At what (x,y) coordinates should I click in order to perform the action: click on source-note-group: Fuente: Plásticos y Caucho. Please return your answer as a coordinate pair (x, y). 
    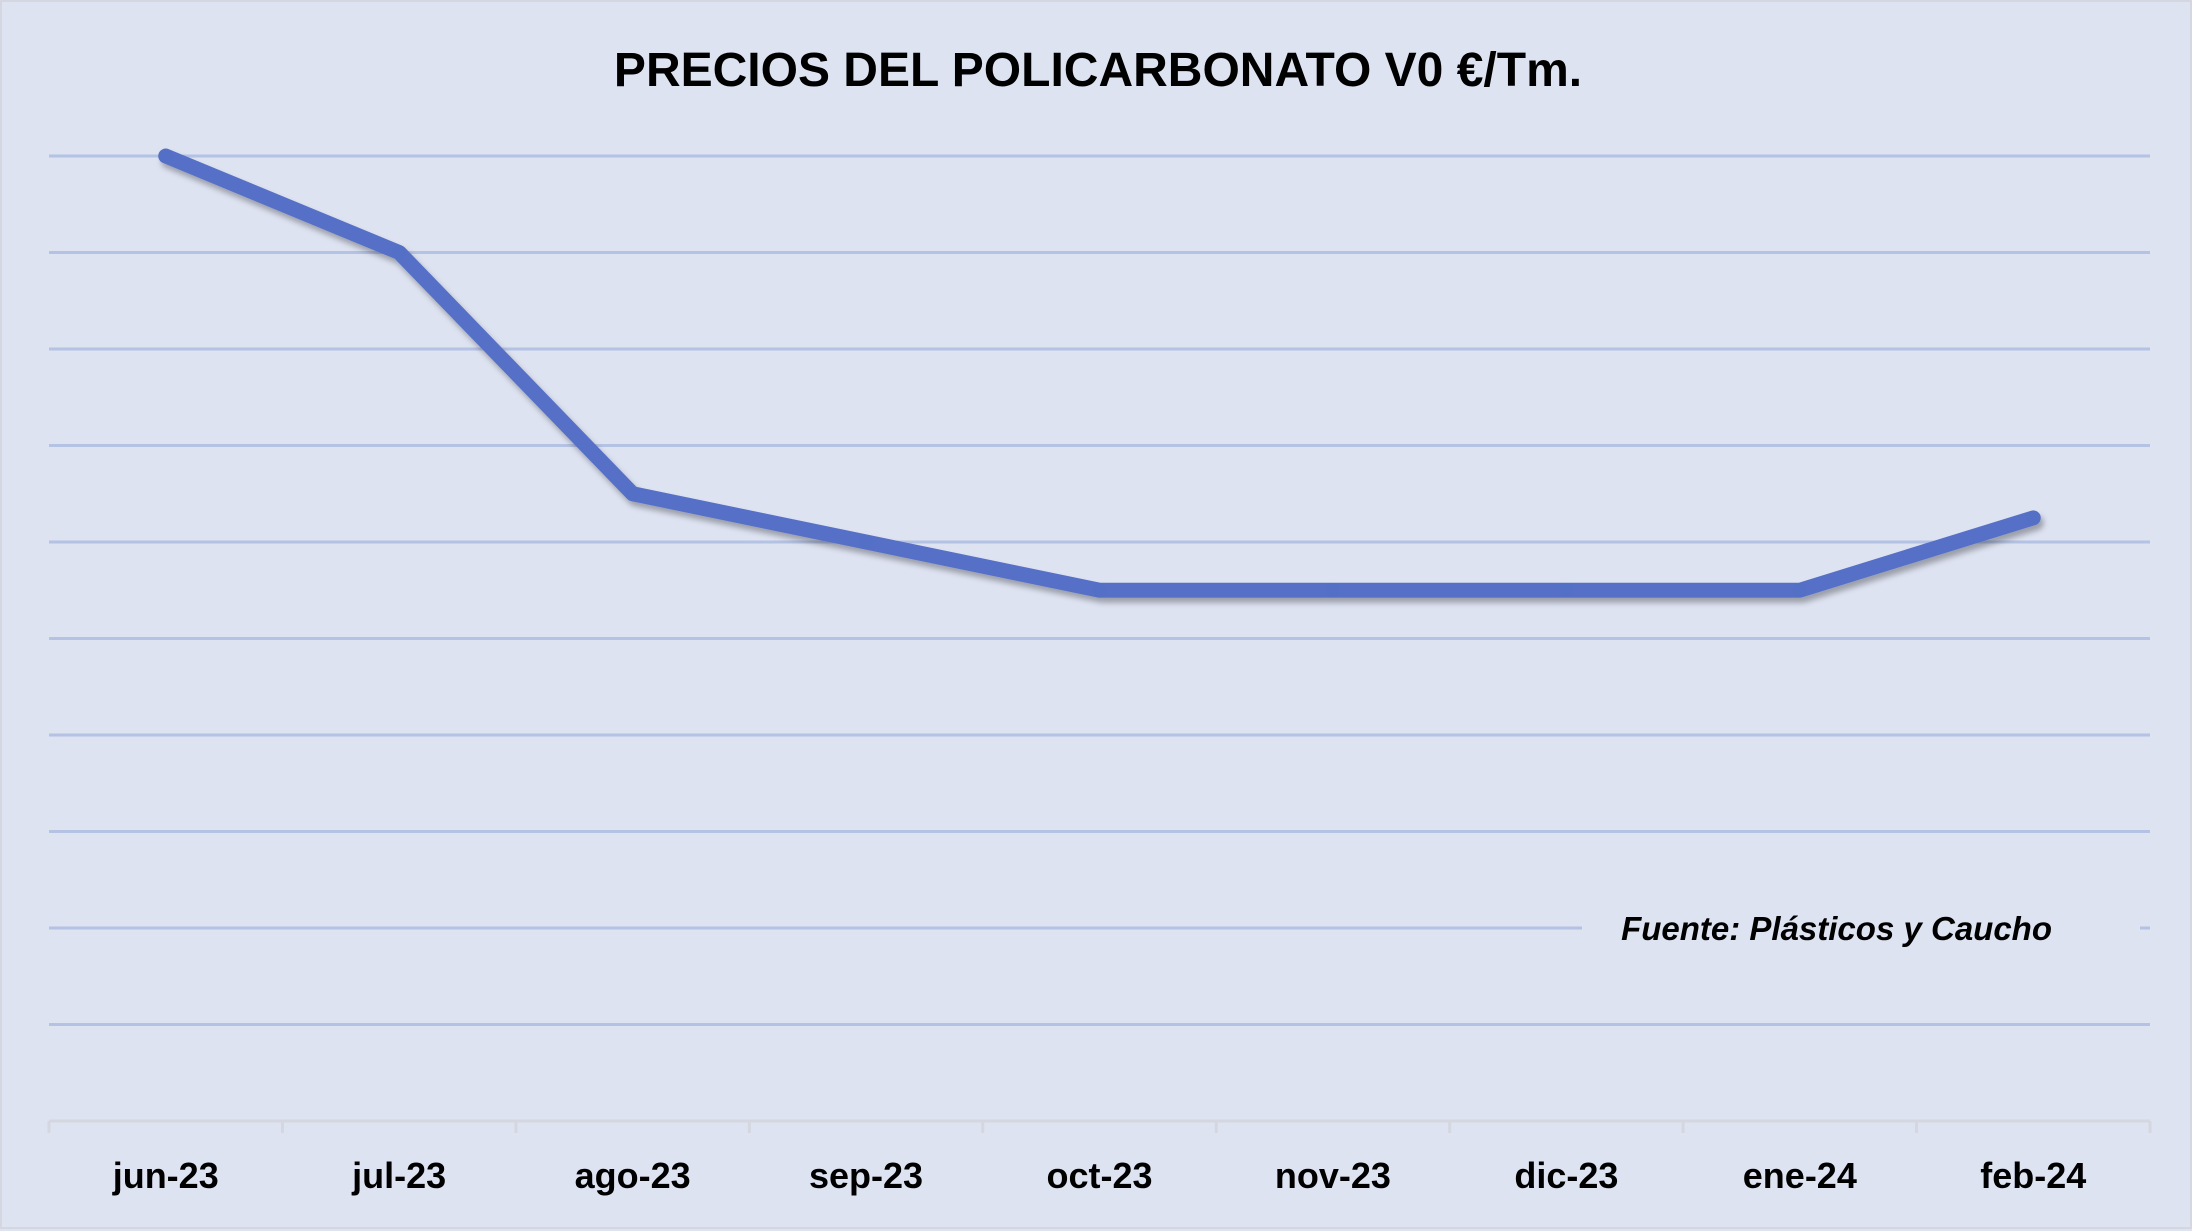
    Looking at the image, I should click on (1861, 929).